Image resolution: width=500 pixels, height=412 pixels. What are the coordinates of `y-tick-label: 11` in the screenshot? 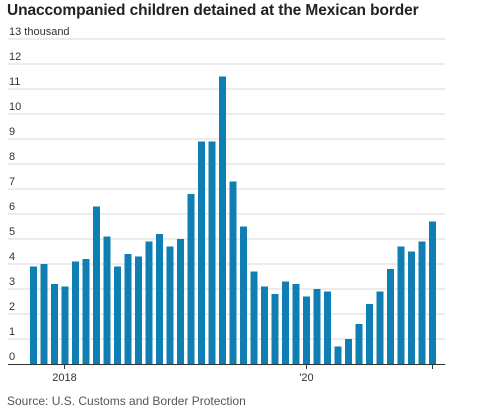 It's located at (14, 82).